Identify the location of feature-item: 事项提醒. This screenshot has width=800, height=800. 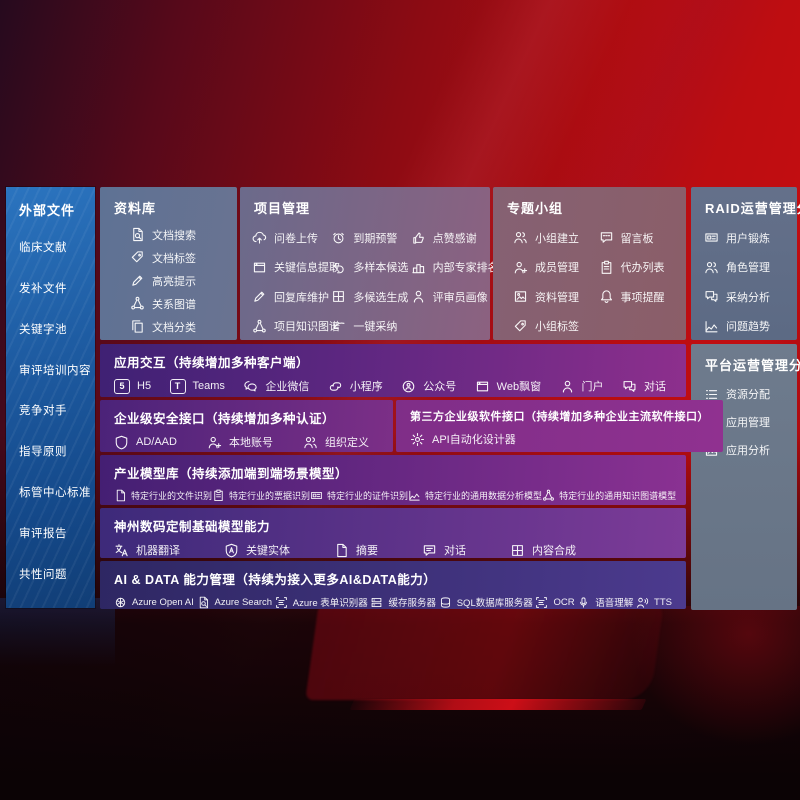
(640, 297).